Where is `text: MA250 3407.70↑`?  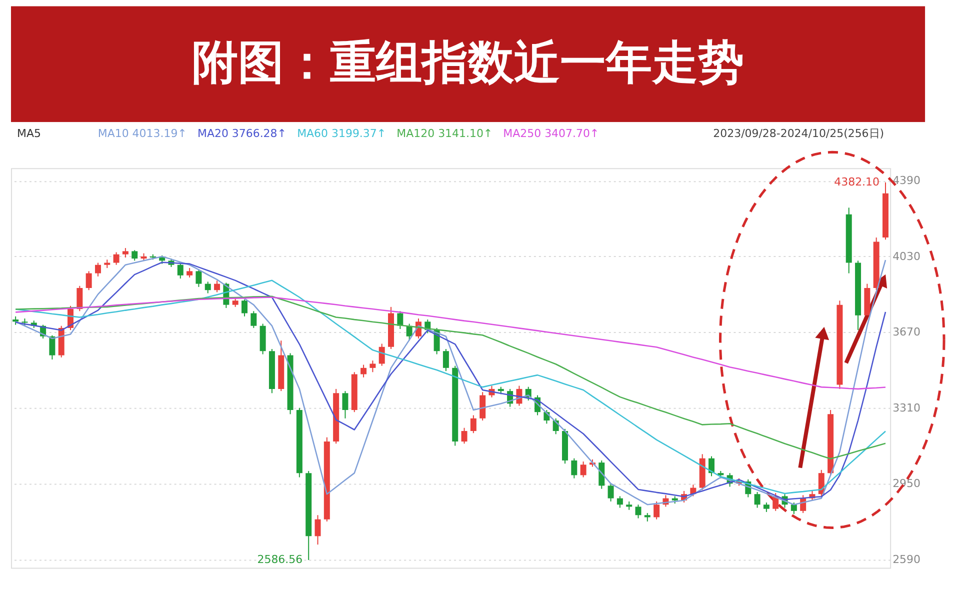
text: MA250 3407.70↑ is located at coordinates (551, 133).